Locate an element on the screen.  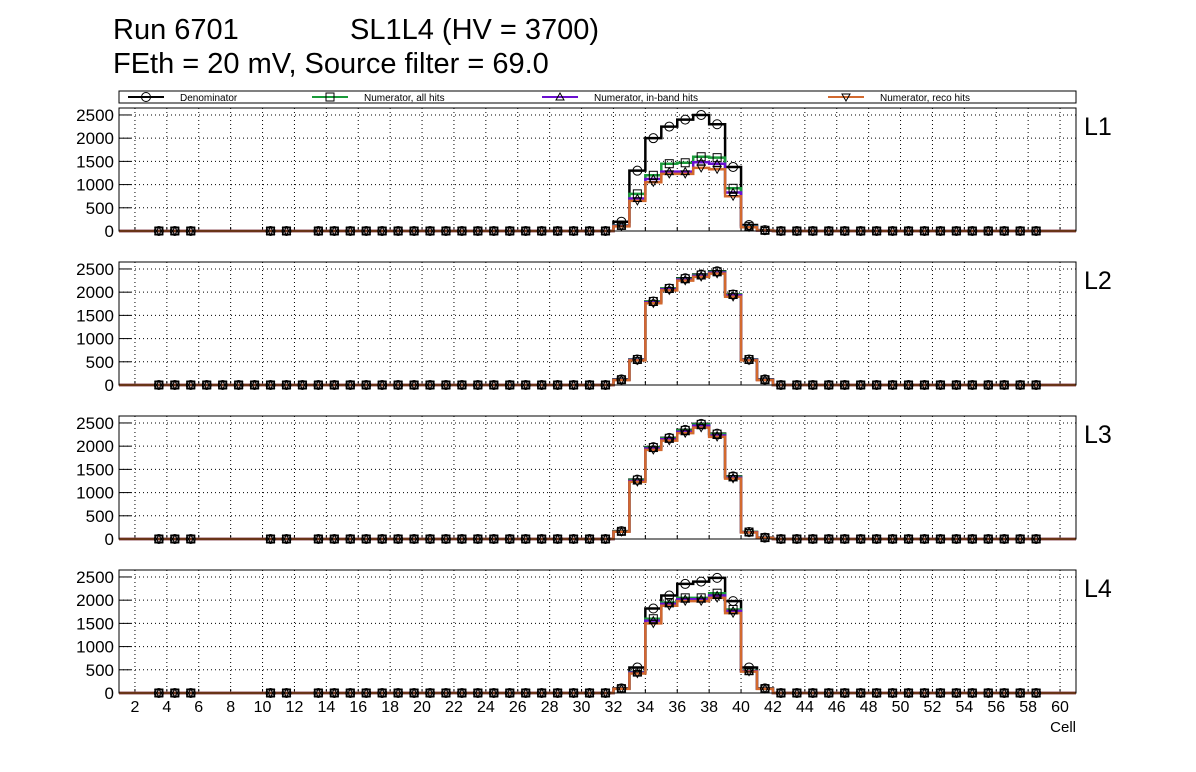
x-tick-label: 44 is located at coordinates (805, 707).